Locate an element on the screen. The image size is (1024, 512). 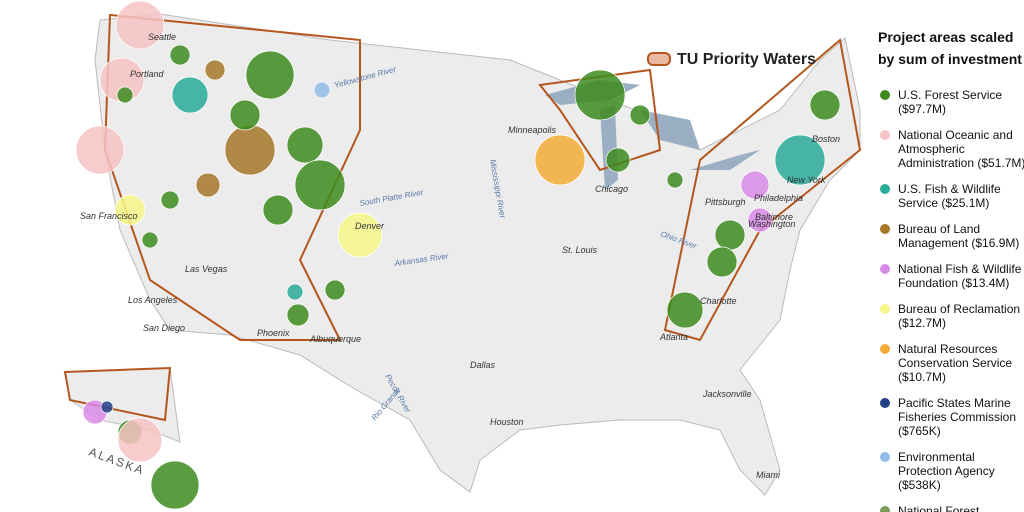
priority-swatch is located at coordinates (659, 59).